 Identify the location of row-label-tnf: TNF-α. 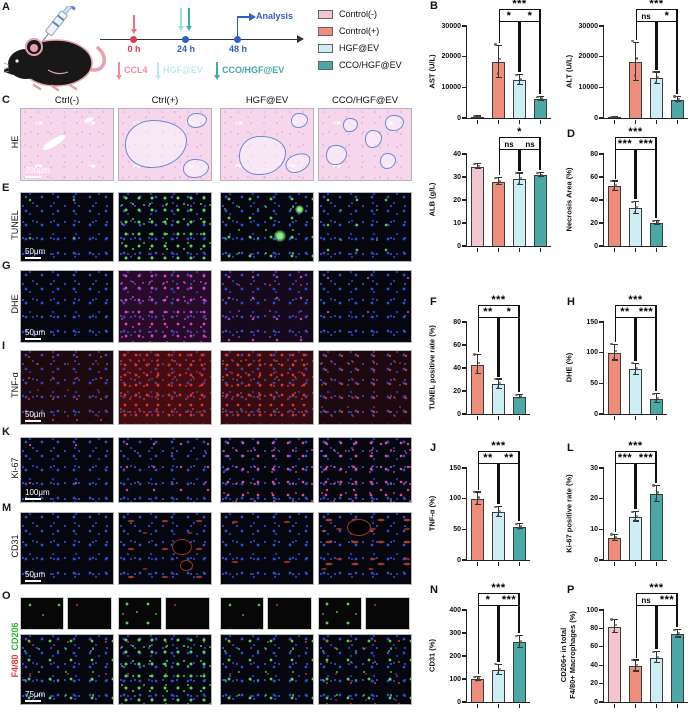
(15, 385).